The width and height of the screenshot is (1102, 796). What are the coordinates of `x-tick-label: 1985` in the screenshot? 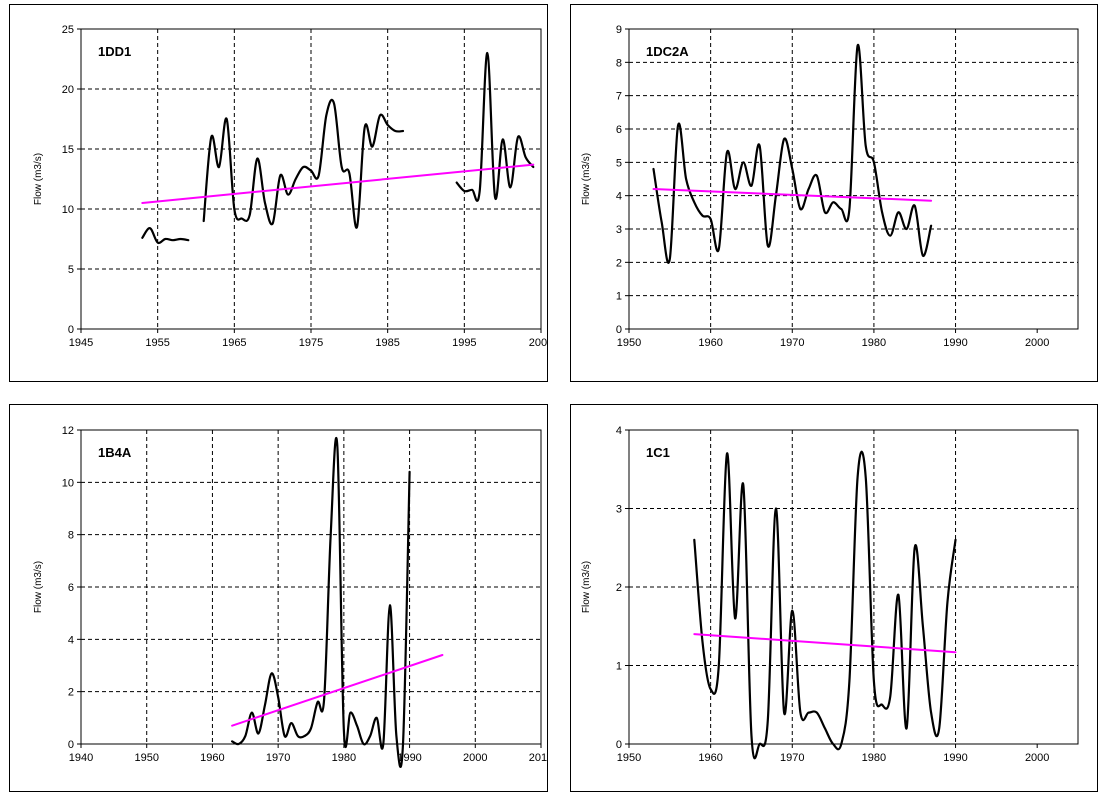 It's located at (387, 343).